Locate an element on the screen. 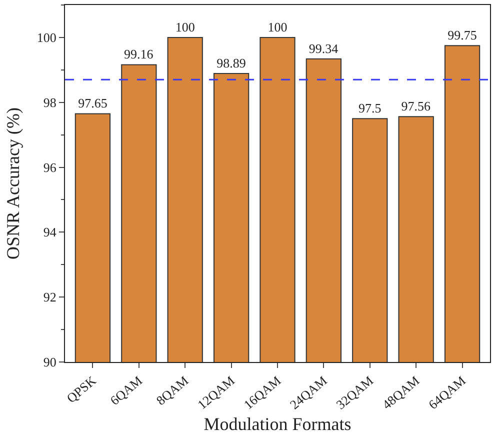 The image size is (500, 442). data-label: 97.56 is located at coordinates (416, 106).